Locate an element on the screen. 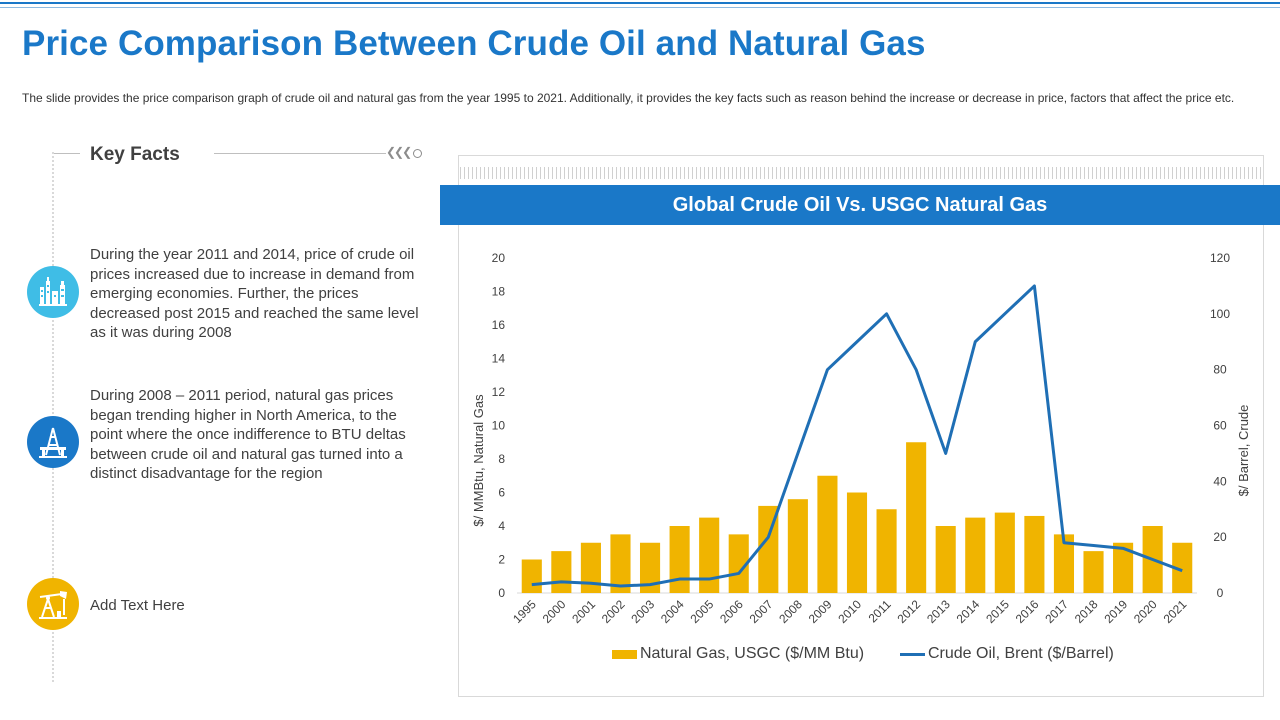  x-tick-label: 2001 is located at coordinates (583, 611).